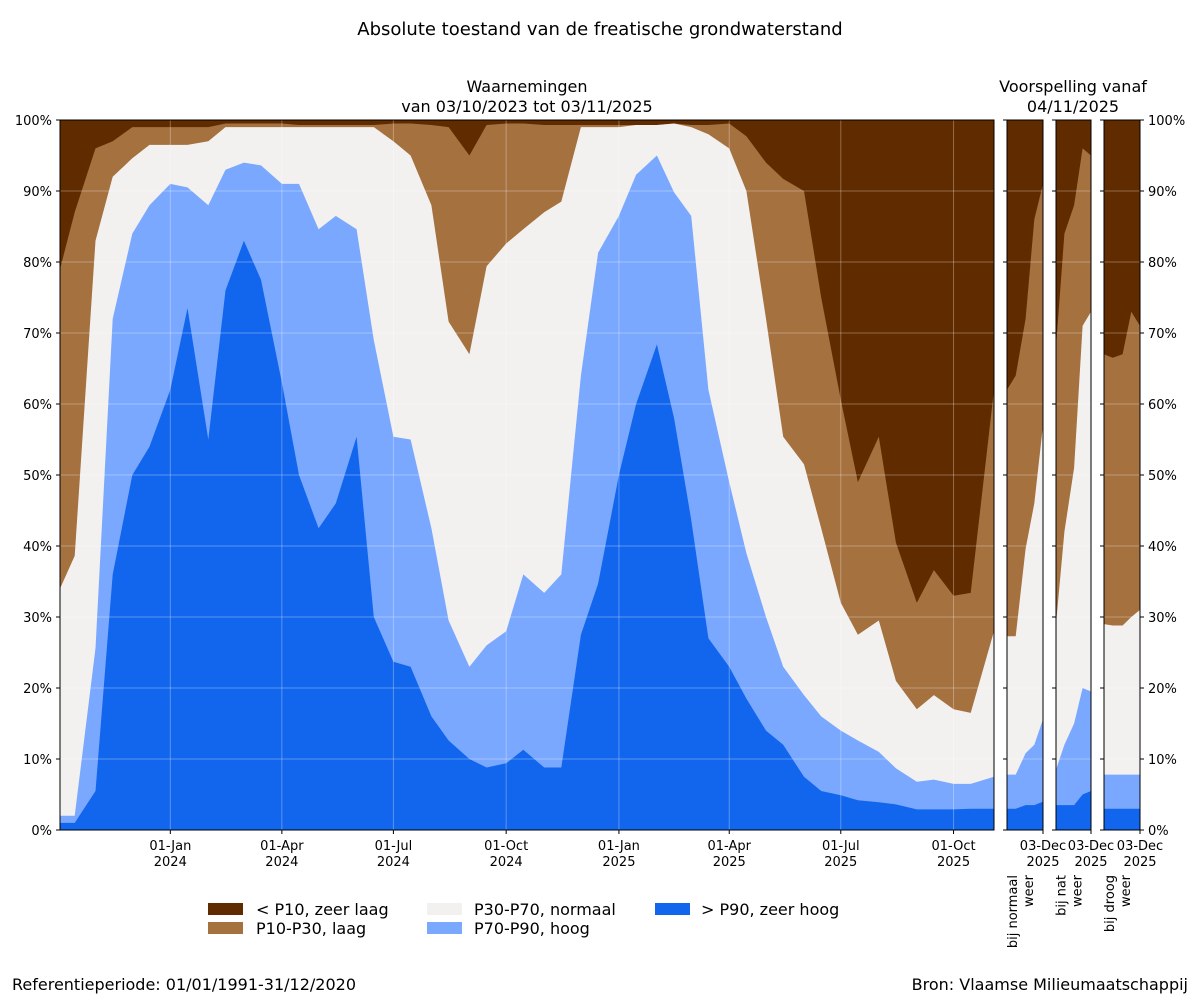  Describe the element at coordinates (1166, 121) in the screenshot. I see `y-tick-label-right: 100%` at that location.